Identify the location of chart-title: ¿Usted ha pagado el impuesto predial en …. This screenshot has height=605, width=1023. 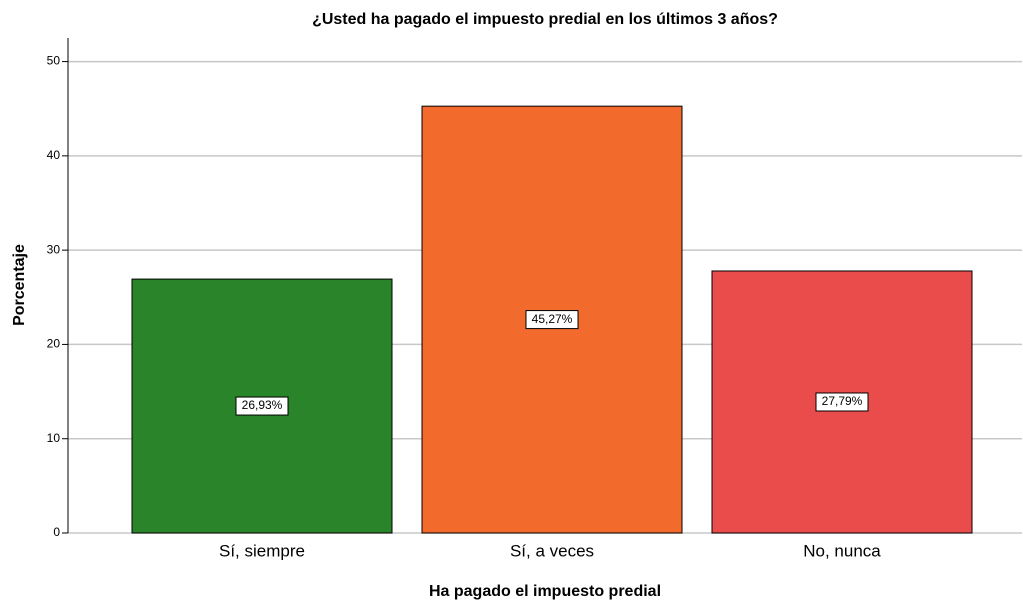
(545, 19).